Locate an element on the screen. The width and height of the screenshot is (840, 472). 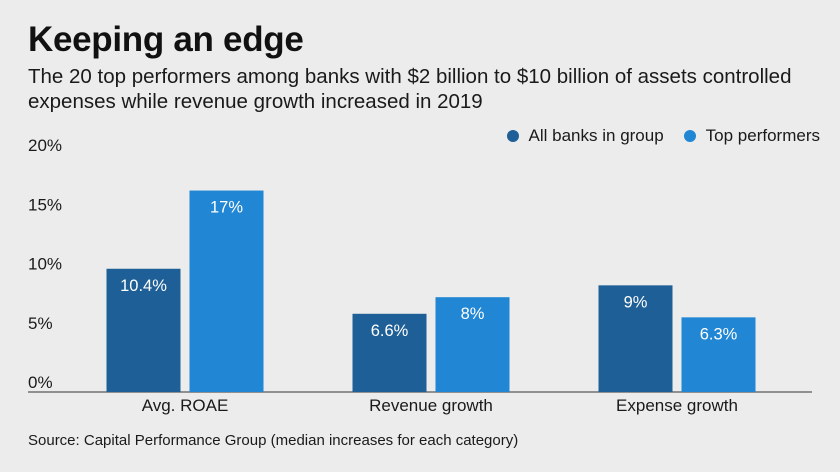
chart-title: Keeping an edge is located at coordinates (166, 39).